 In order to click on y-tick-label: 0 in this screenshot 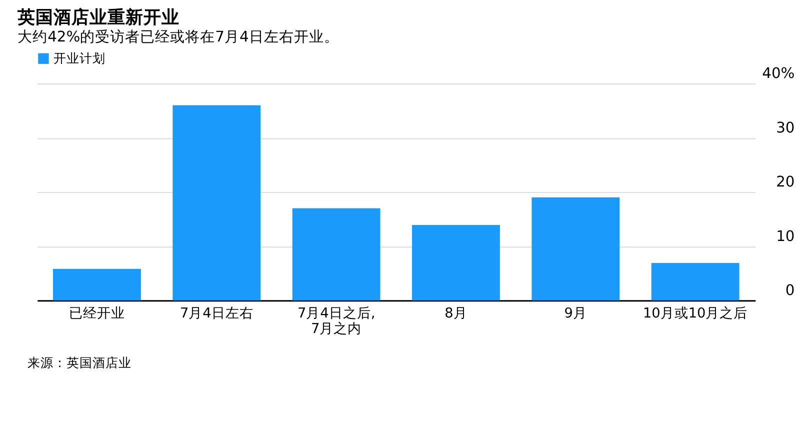, I will do `click(790, 291)`.